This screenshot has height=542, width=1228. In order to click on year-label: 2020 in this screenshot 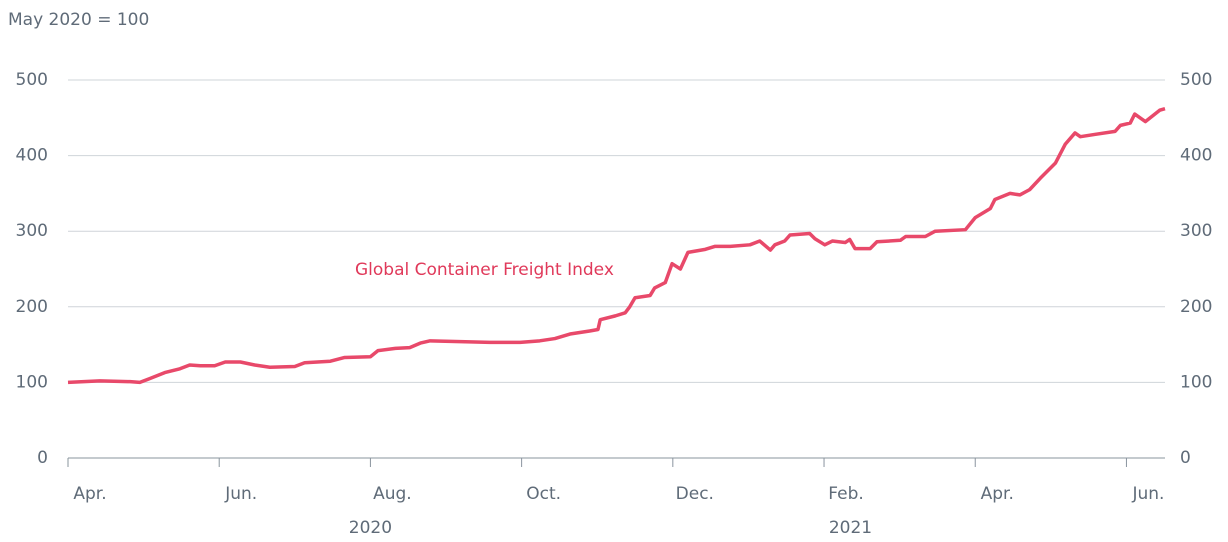, I will do `click(370, 528)`.